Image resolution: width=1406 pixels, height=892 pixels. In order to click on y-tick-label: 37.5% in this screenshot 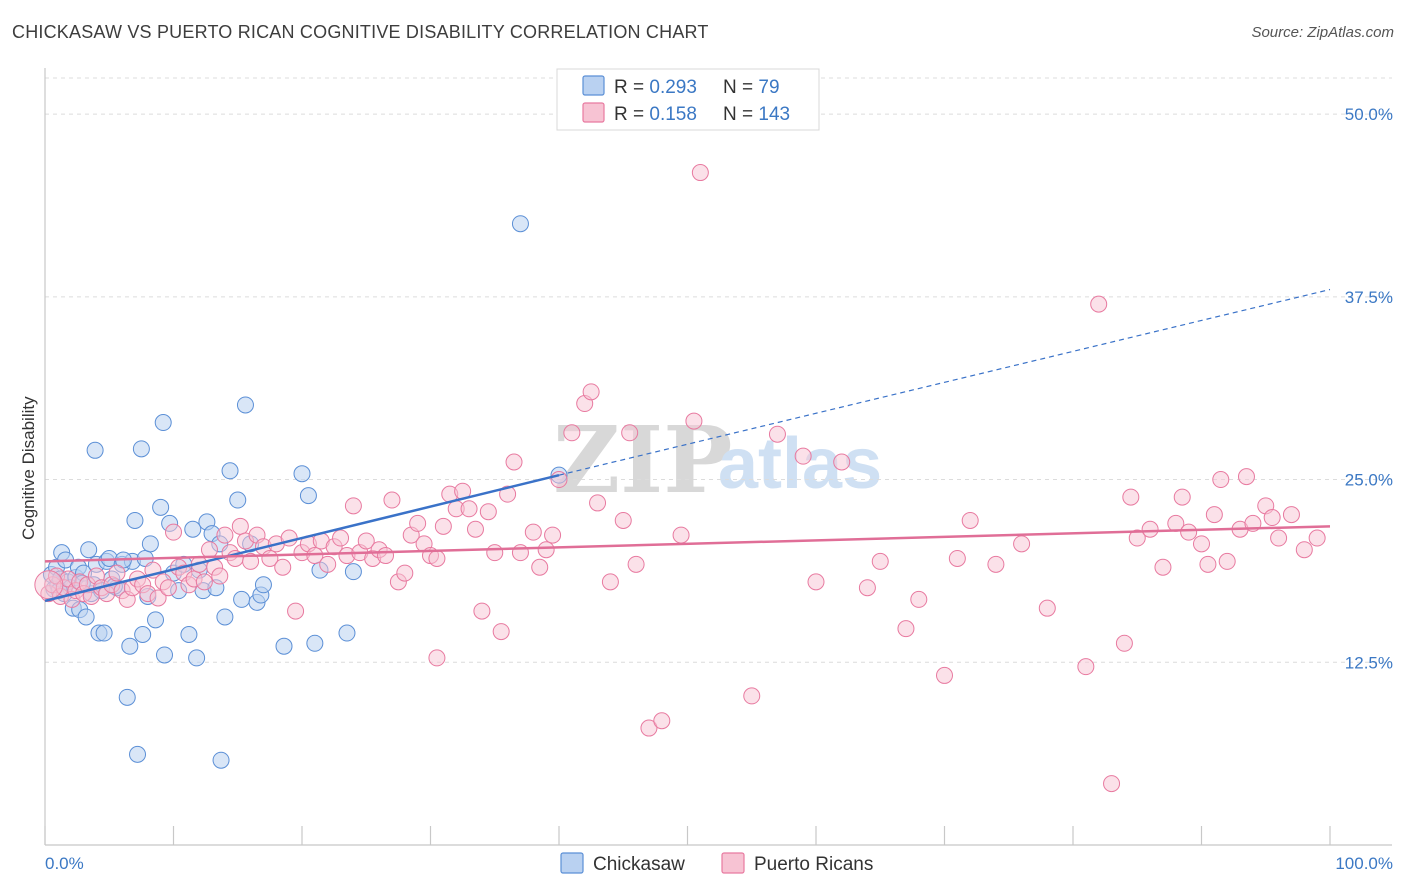, I will do `click(1369, 297)`.